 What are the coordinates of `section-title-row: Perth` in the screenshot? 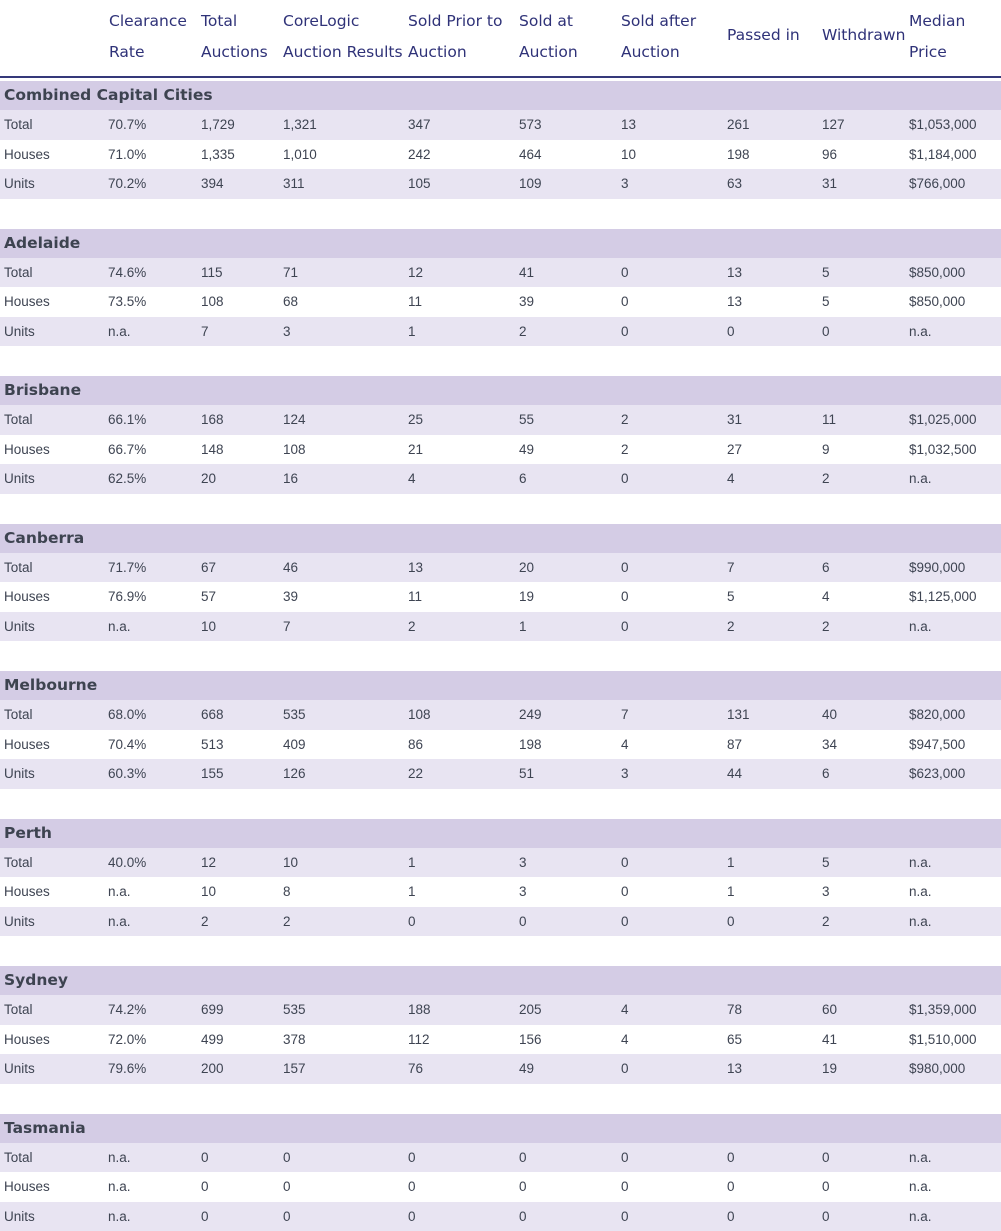 It's located at (500, 833).